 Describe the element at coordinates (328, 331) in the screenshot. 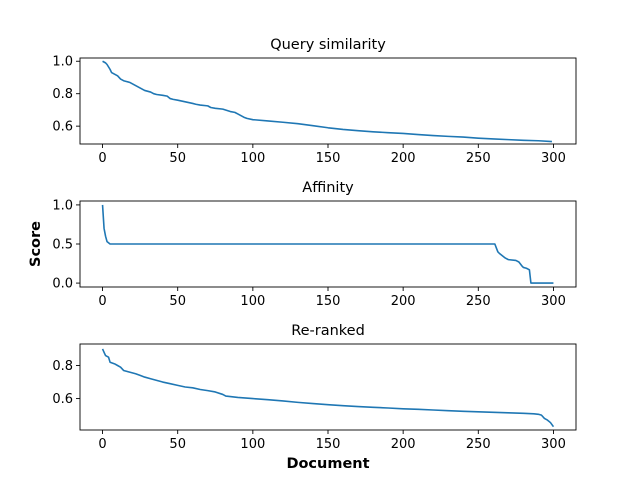

I see `panel-title: Re-ranked` at that location.